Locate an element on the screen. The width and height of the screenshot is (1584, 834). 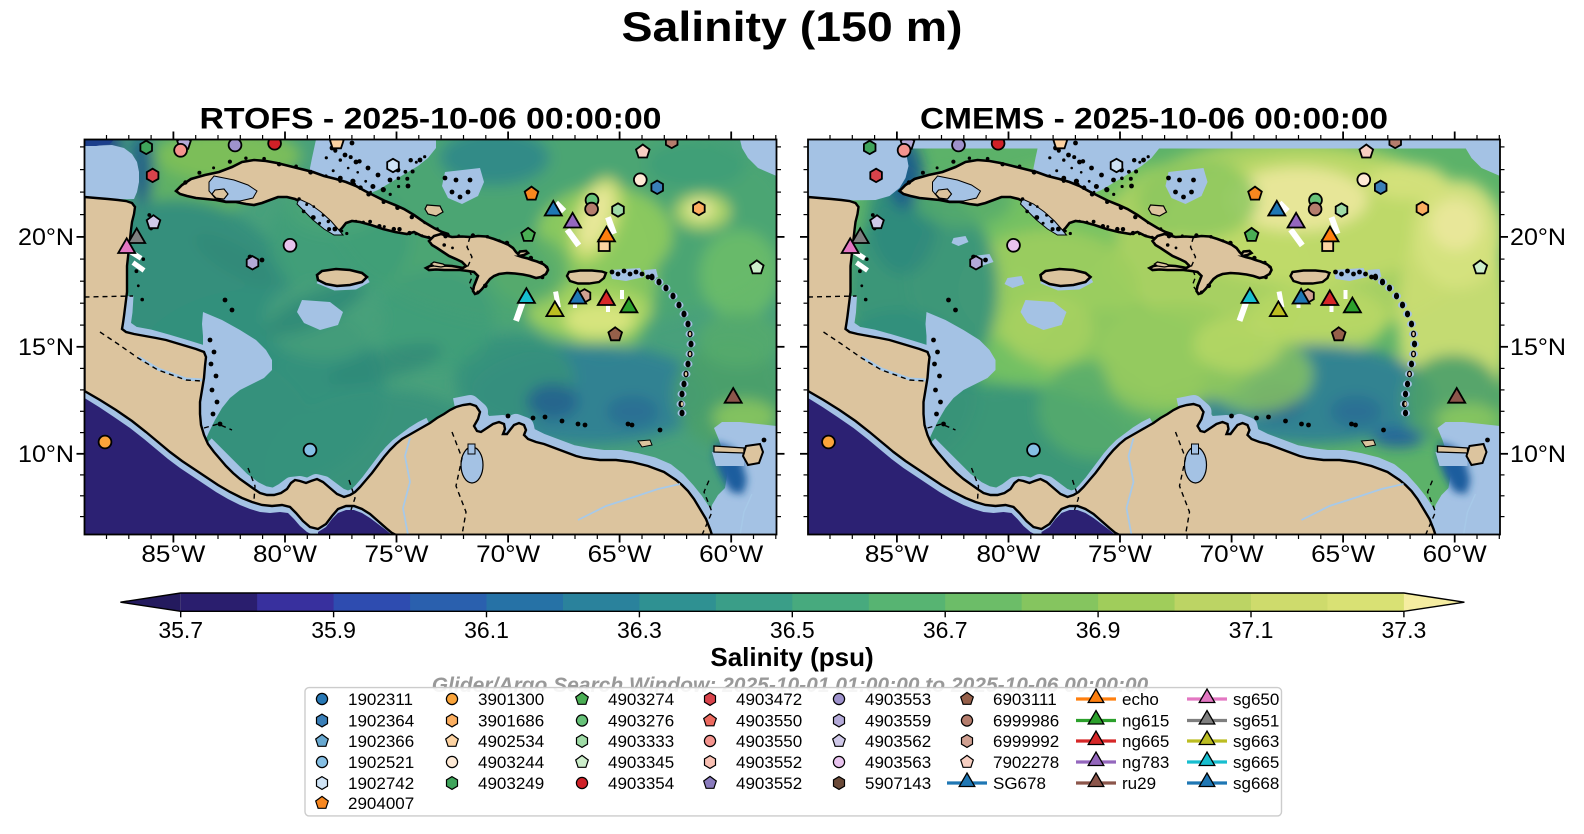
svg-text: sg665 is located at coordinates (1256, 762).